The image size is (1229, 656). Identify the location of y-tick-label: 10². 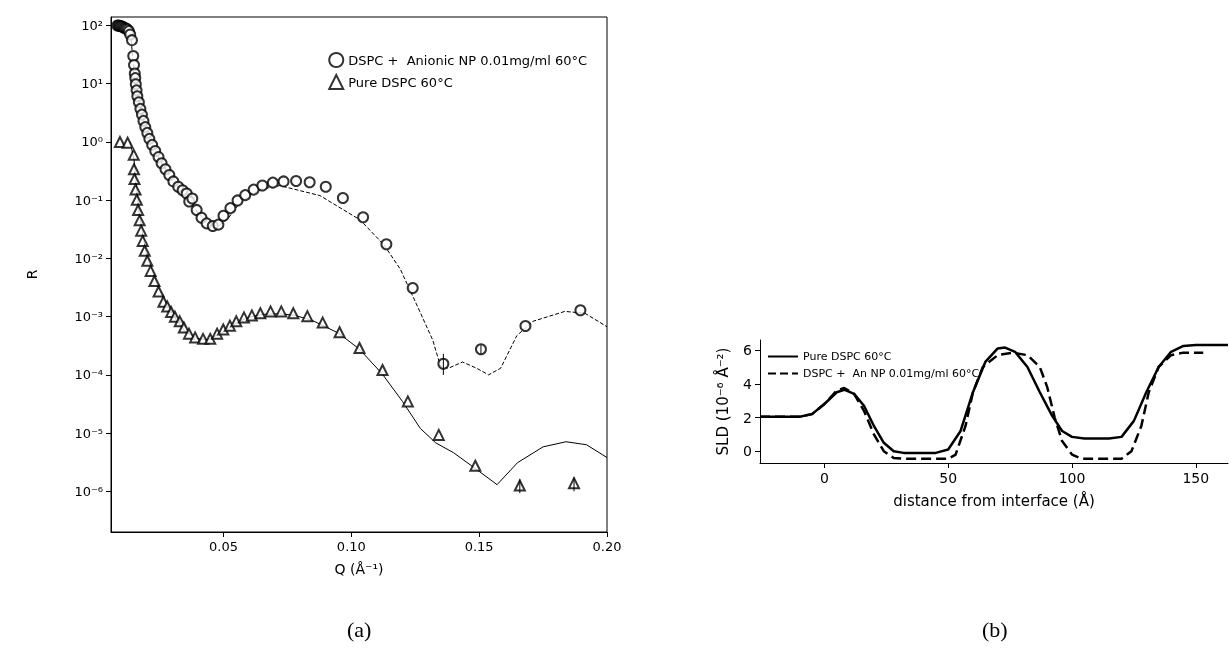
(92, 26).